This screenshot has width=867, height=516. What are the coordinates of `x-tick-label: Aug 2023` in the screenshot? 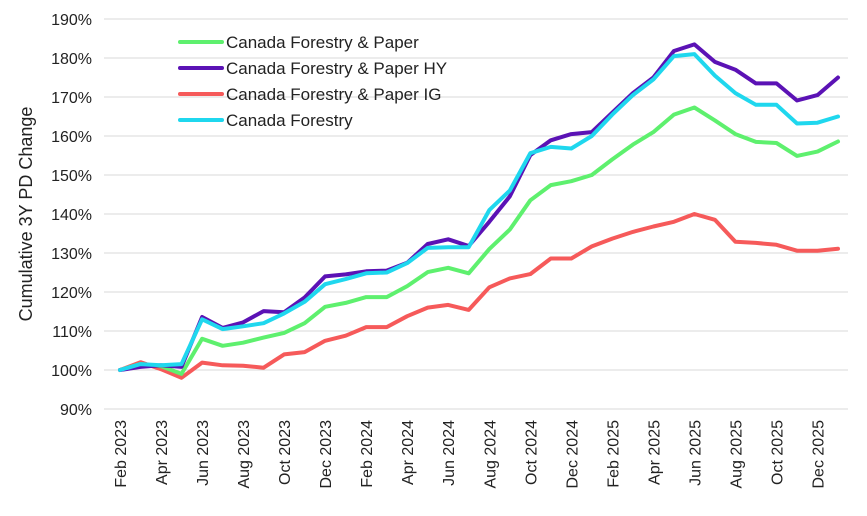 It's located at (244, 454).